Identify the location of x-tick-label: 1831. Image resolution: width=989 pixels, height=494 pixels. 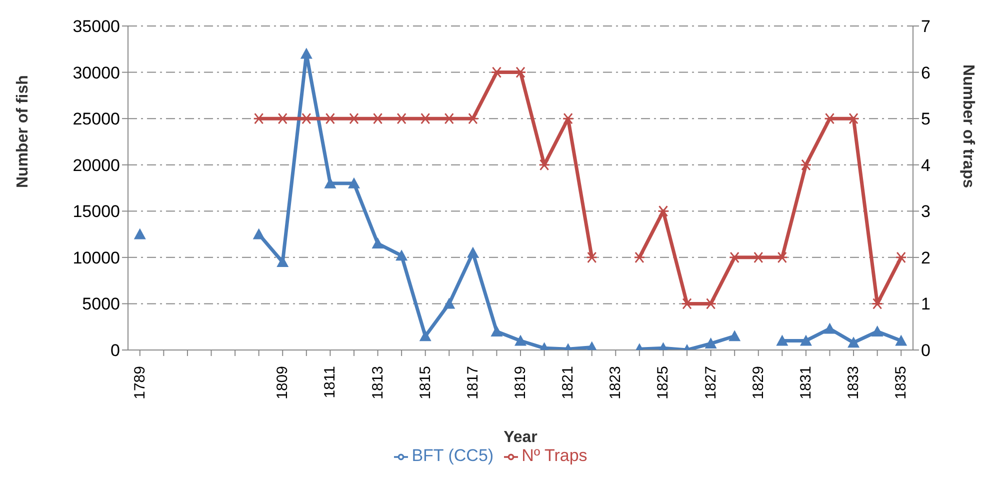
(805, 383).